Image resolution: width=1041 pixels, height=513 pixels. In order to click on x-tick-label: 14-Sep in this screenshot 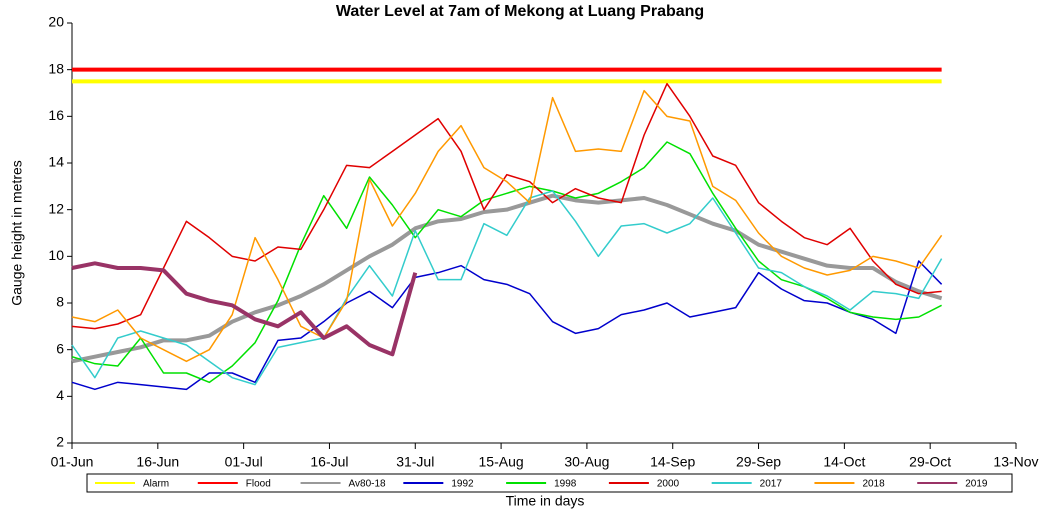, I will do `click(672, 462)`.